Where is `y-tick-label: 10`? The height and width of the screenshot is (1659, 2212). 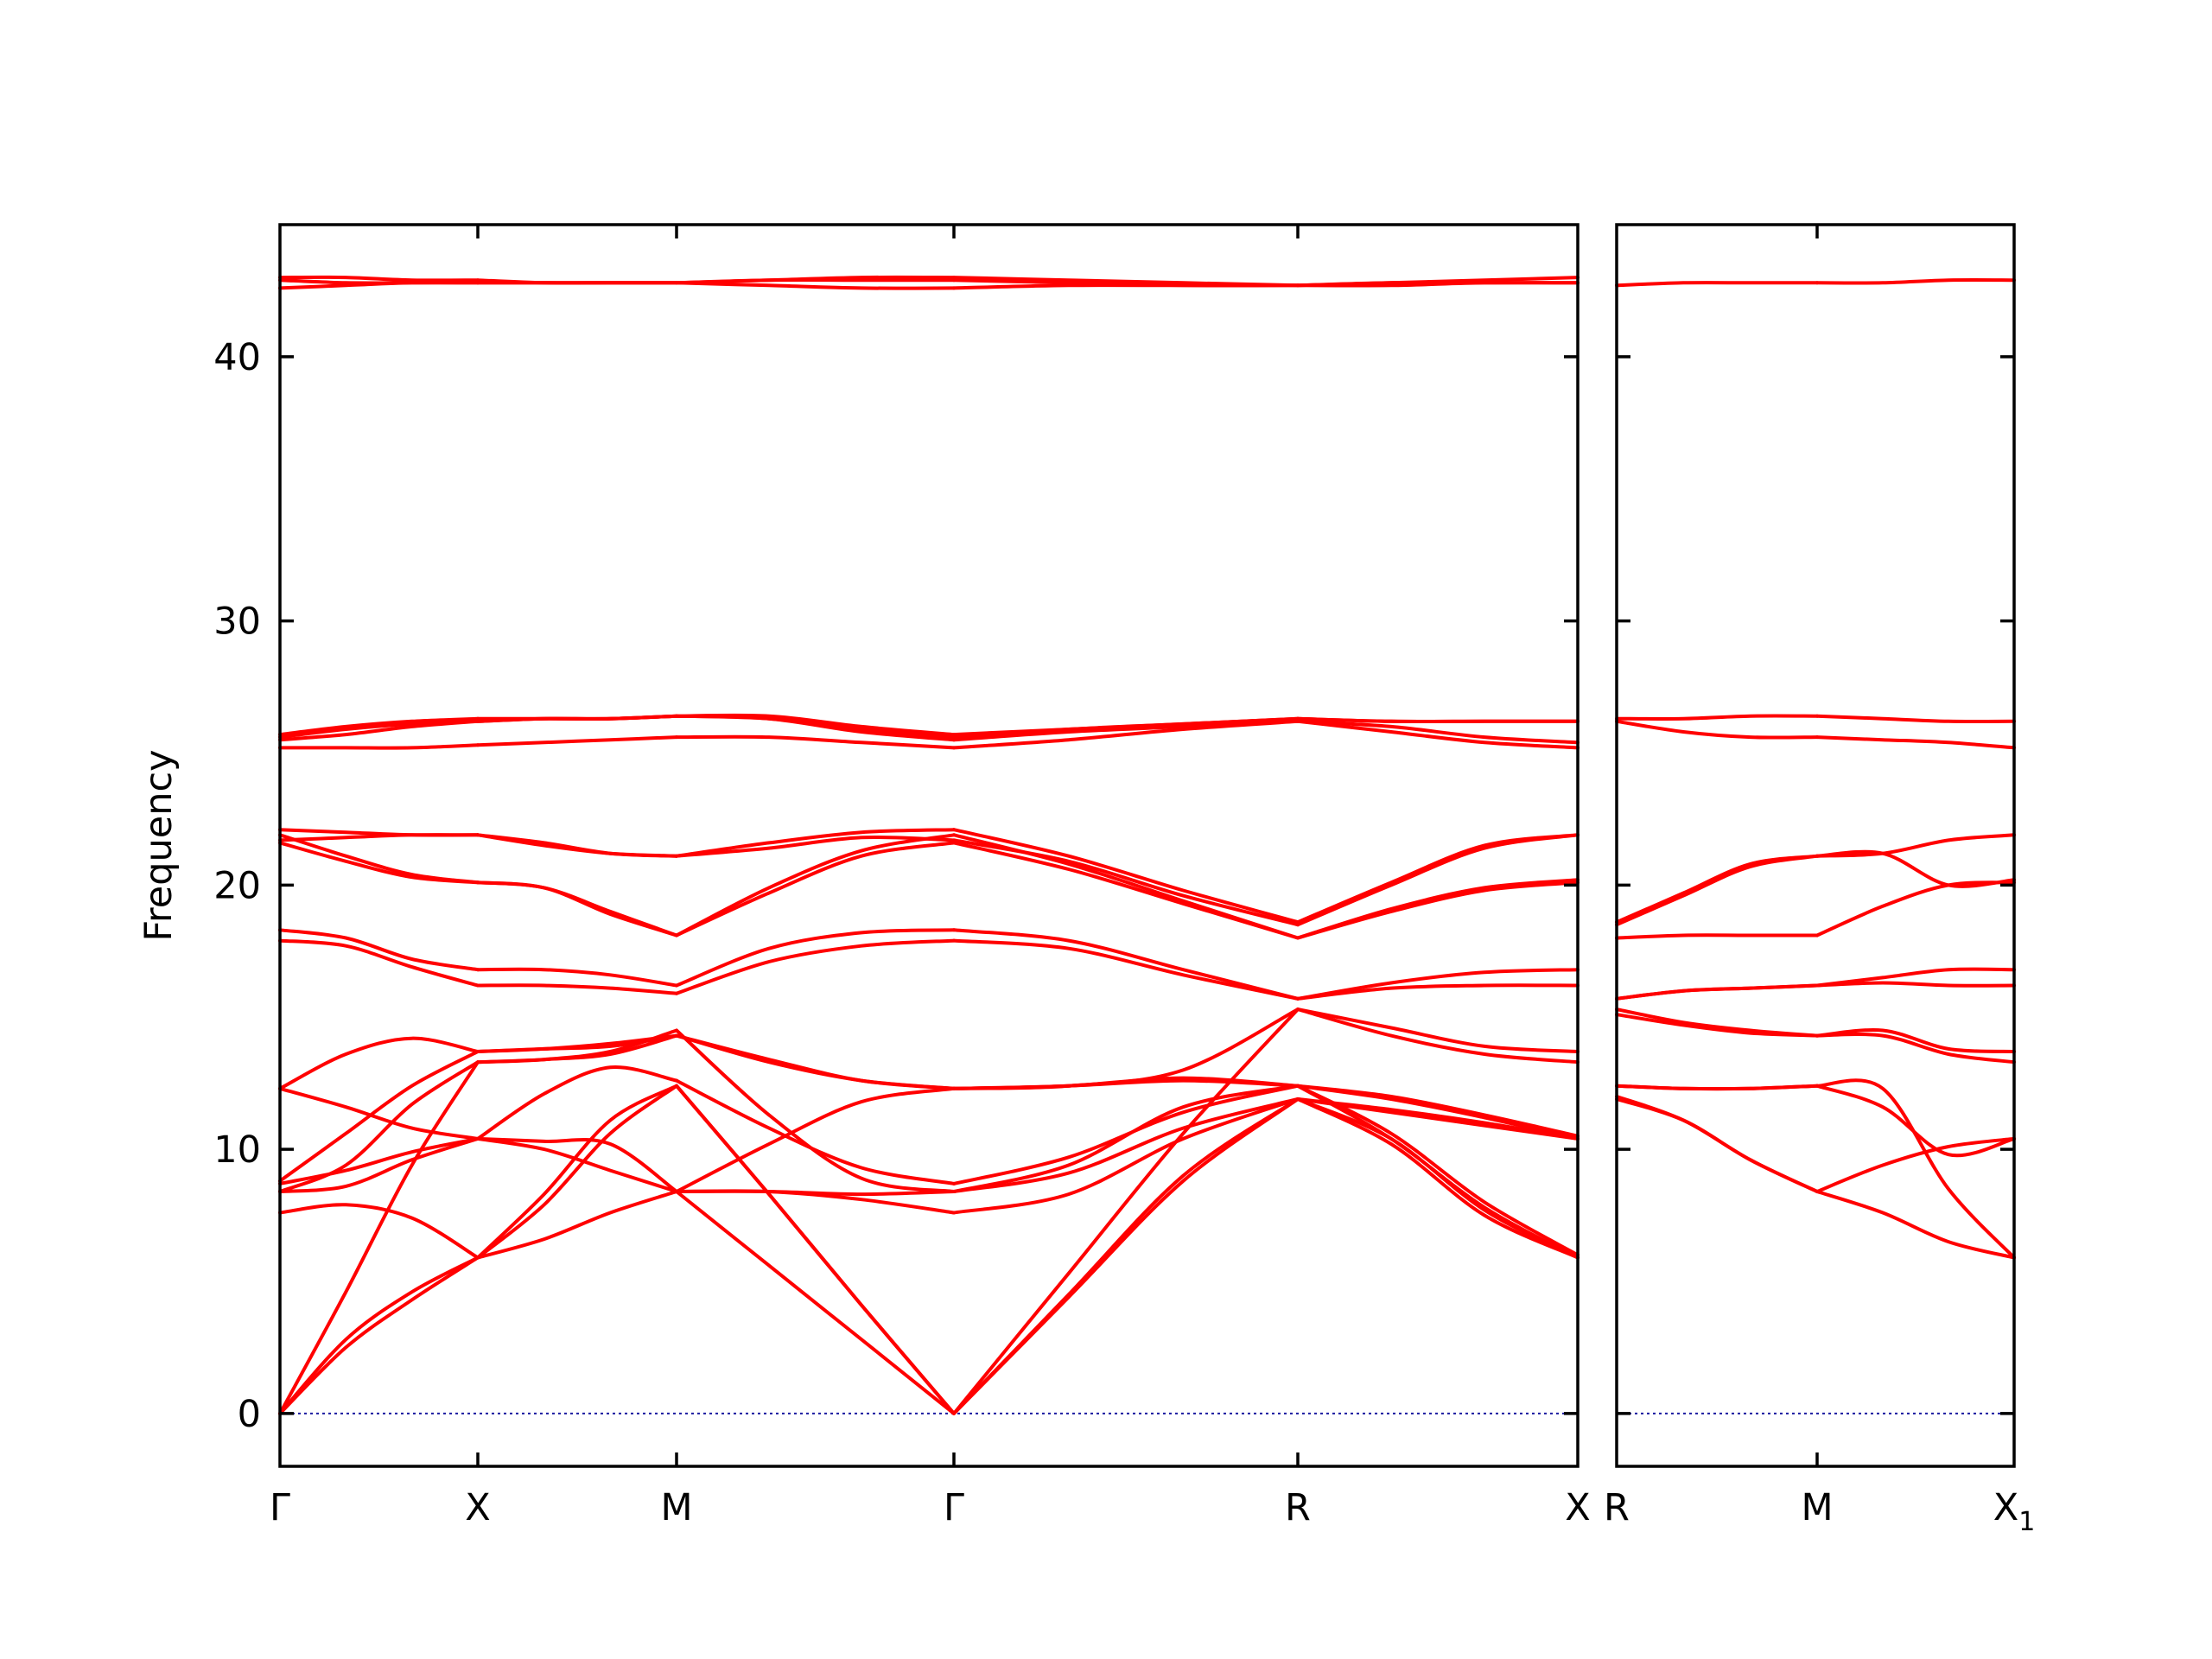
y-tick-label: 10 is located at coordinates (237, 1150).